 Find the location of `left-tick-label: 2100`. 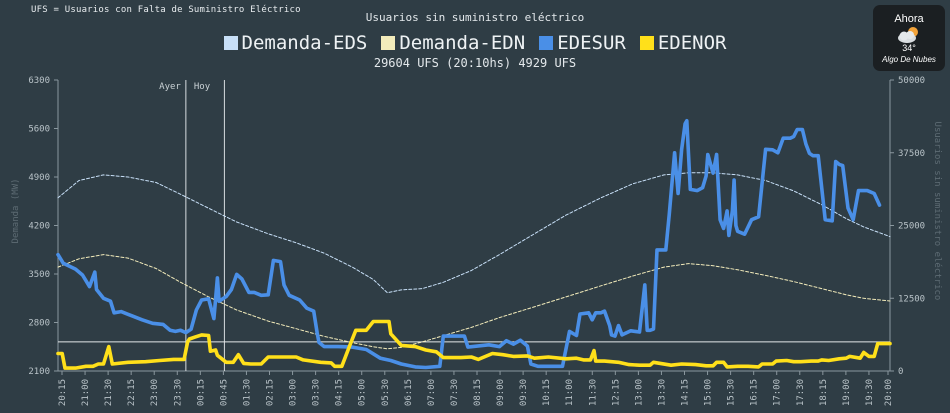

left-tick-label: 2100 is located at coordinates (39, 372).